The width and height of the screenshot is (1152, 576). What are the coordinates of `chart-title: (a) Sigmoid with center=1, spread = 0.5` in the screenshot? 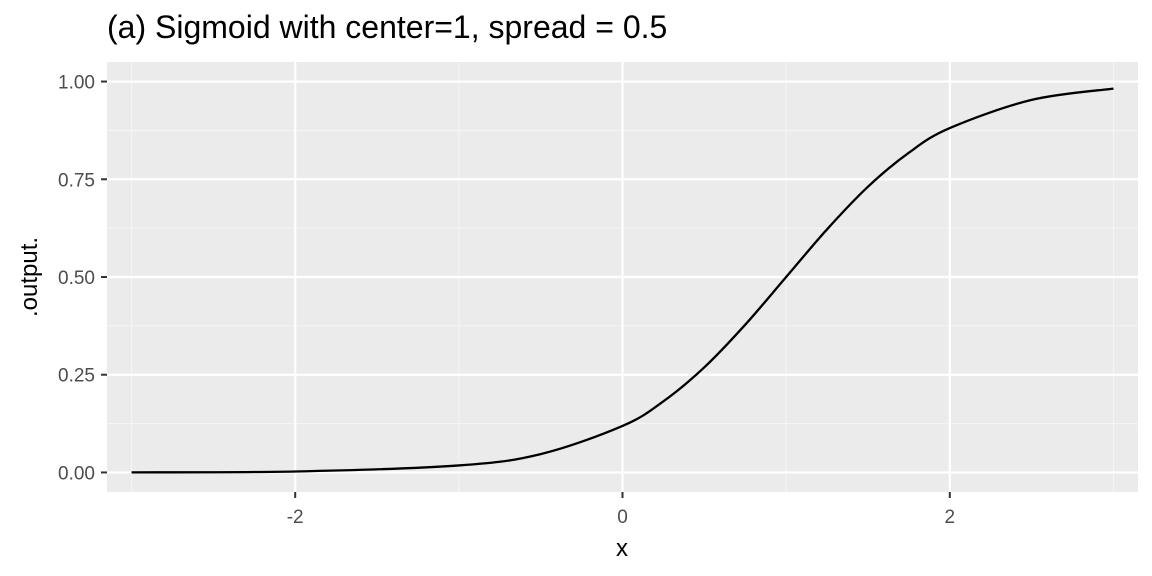 It's located at (387, 27).